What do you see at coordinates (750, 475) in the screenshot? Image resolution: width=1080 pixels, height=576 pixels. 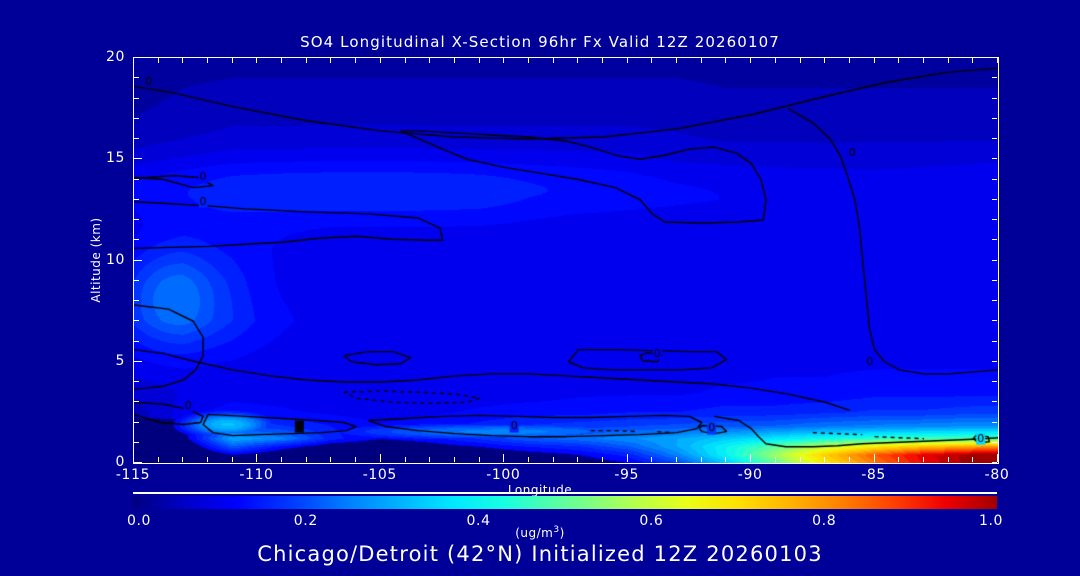 I see `x-tick-label: -90` at bounding box center [750, 475].